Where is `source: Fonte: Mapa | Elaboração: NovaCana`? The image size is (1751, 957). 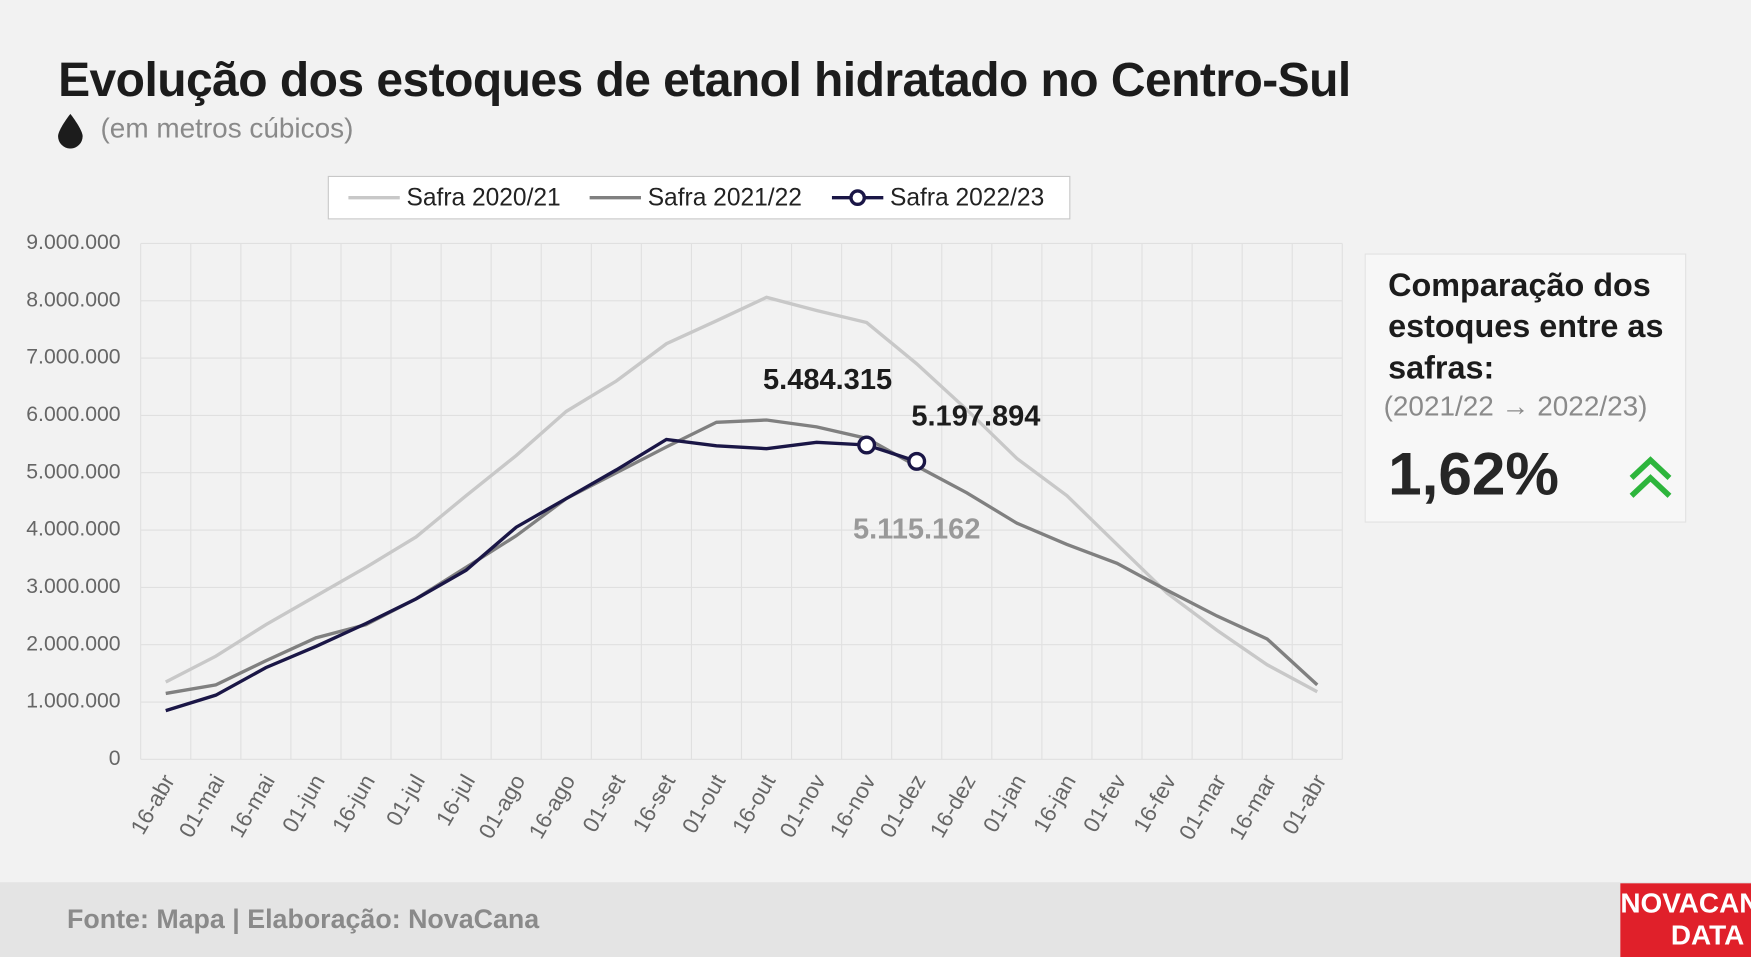 source: Fonte: Mapa | Elaboração: NovaCana is located at coordinates (303, 919).